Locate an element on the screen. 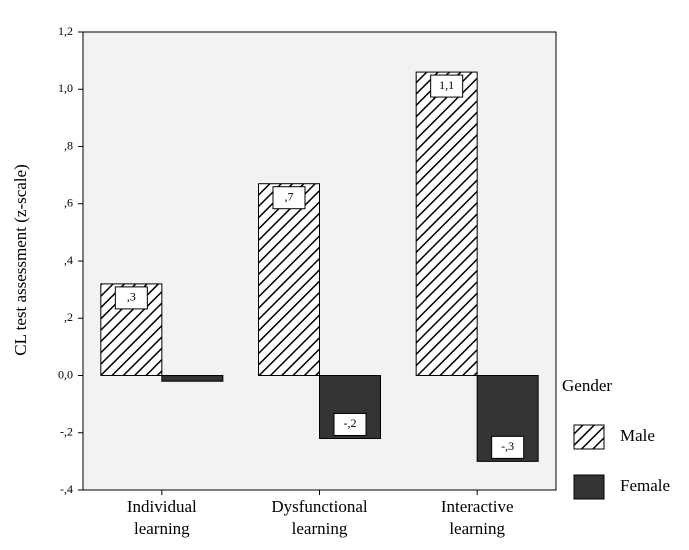 This screenshot has height=550, width=689. legend-title: Gender is located at coordinates (587, 385).